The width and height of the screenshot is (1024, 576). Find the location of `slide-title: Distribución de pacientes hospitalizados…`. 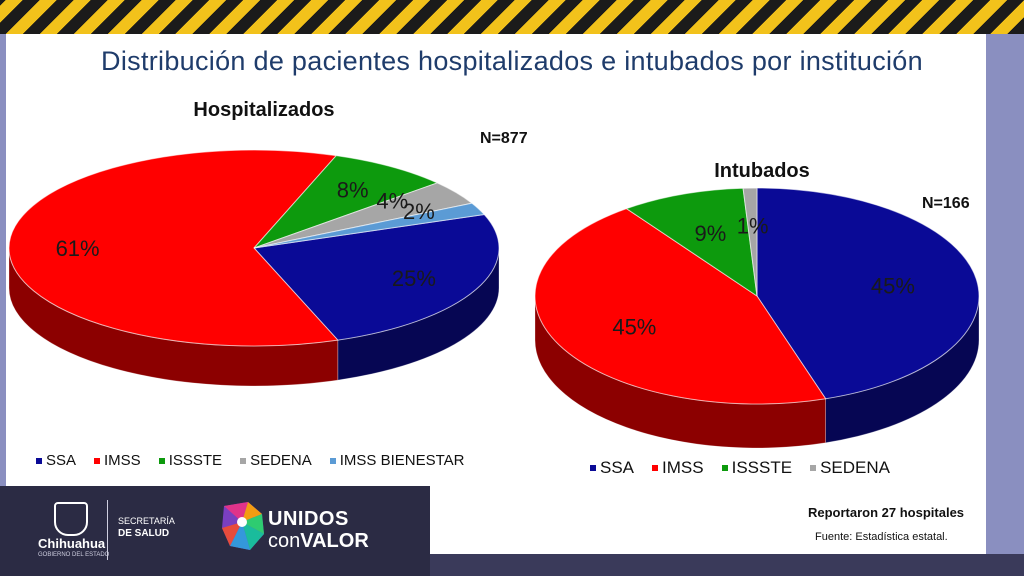

slide-title: Distribución de pacientes hospitalizados… is located at coordinates (512, 61).